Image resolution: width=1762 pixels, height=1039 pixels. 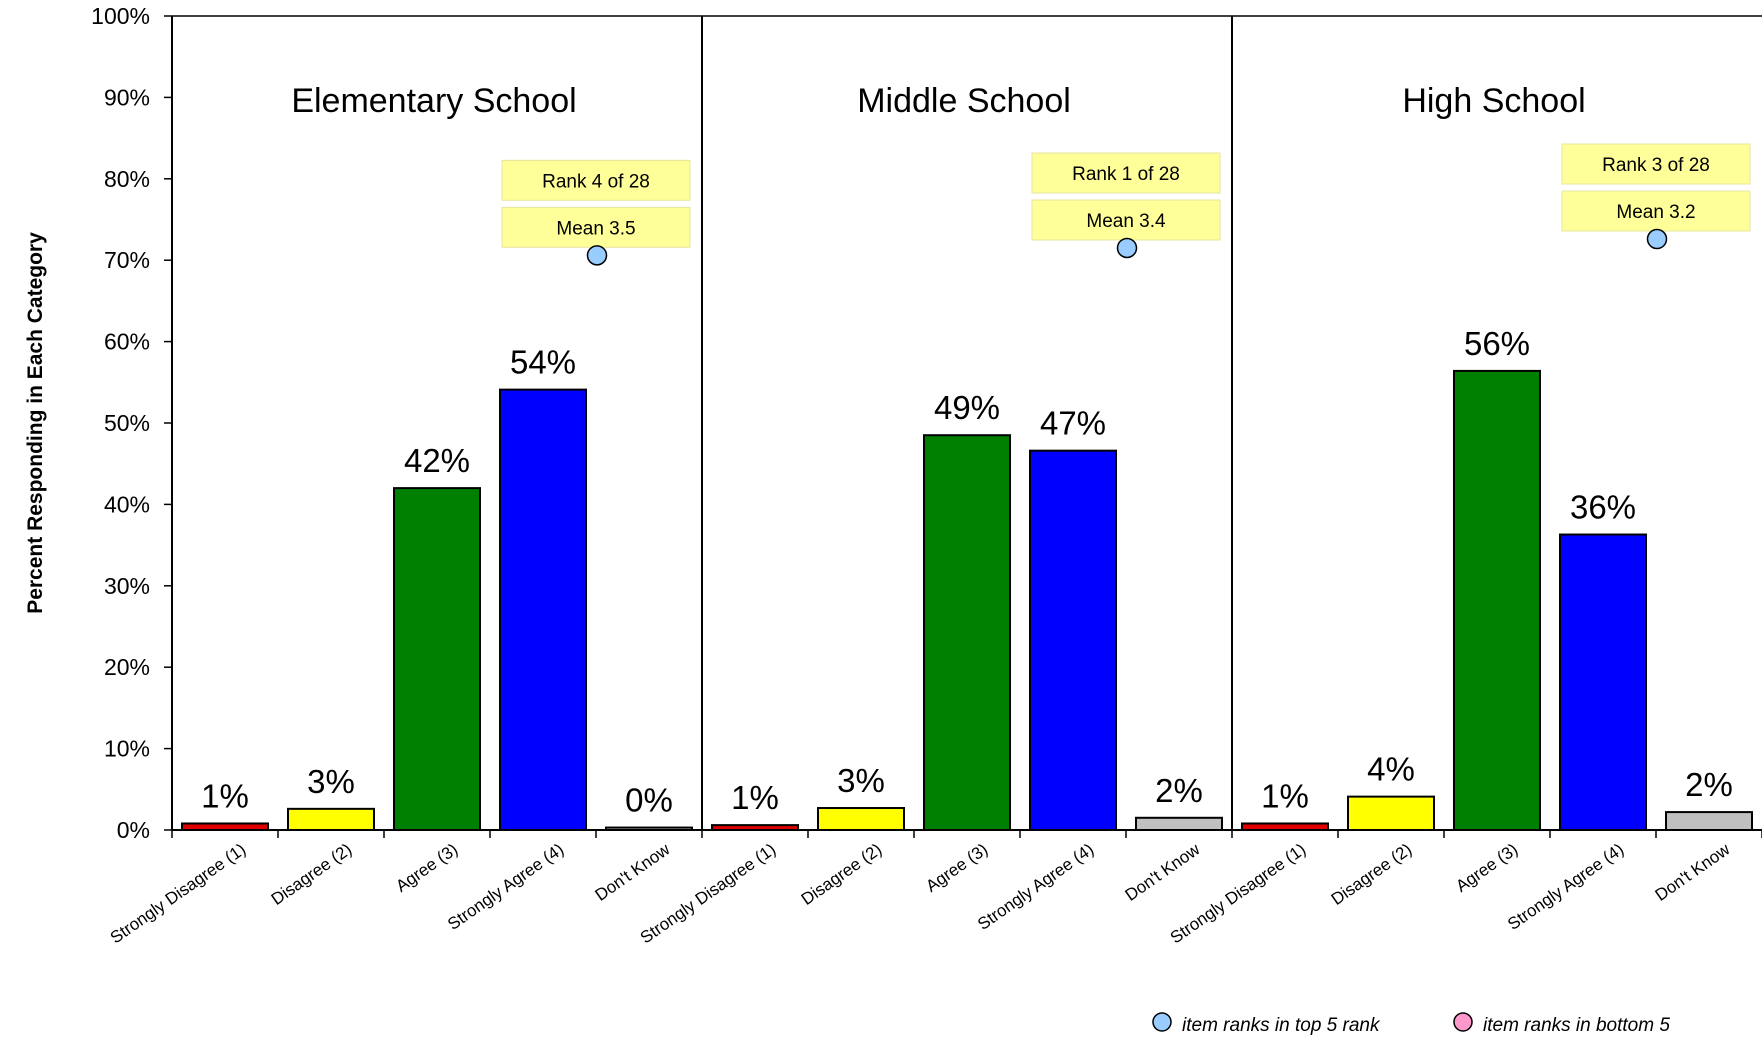 I want to click on legend-label: item ranks in bottom 5, so click(x=1576, y=1025).